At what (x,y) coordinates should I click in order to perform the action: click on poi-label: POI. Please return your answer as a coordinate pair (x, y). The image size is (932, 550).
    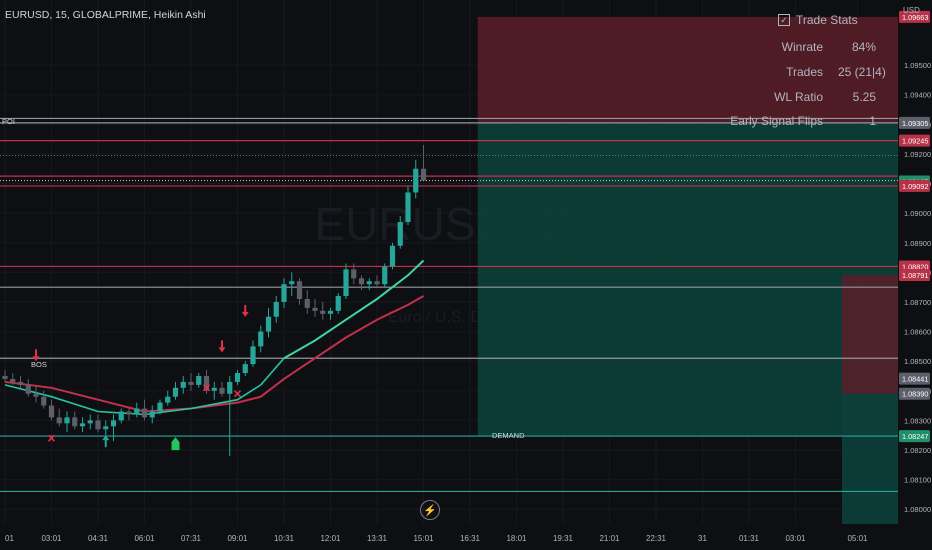
    Looking at the image, I should click on (8, 121).